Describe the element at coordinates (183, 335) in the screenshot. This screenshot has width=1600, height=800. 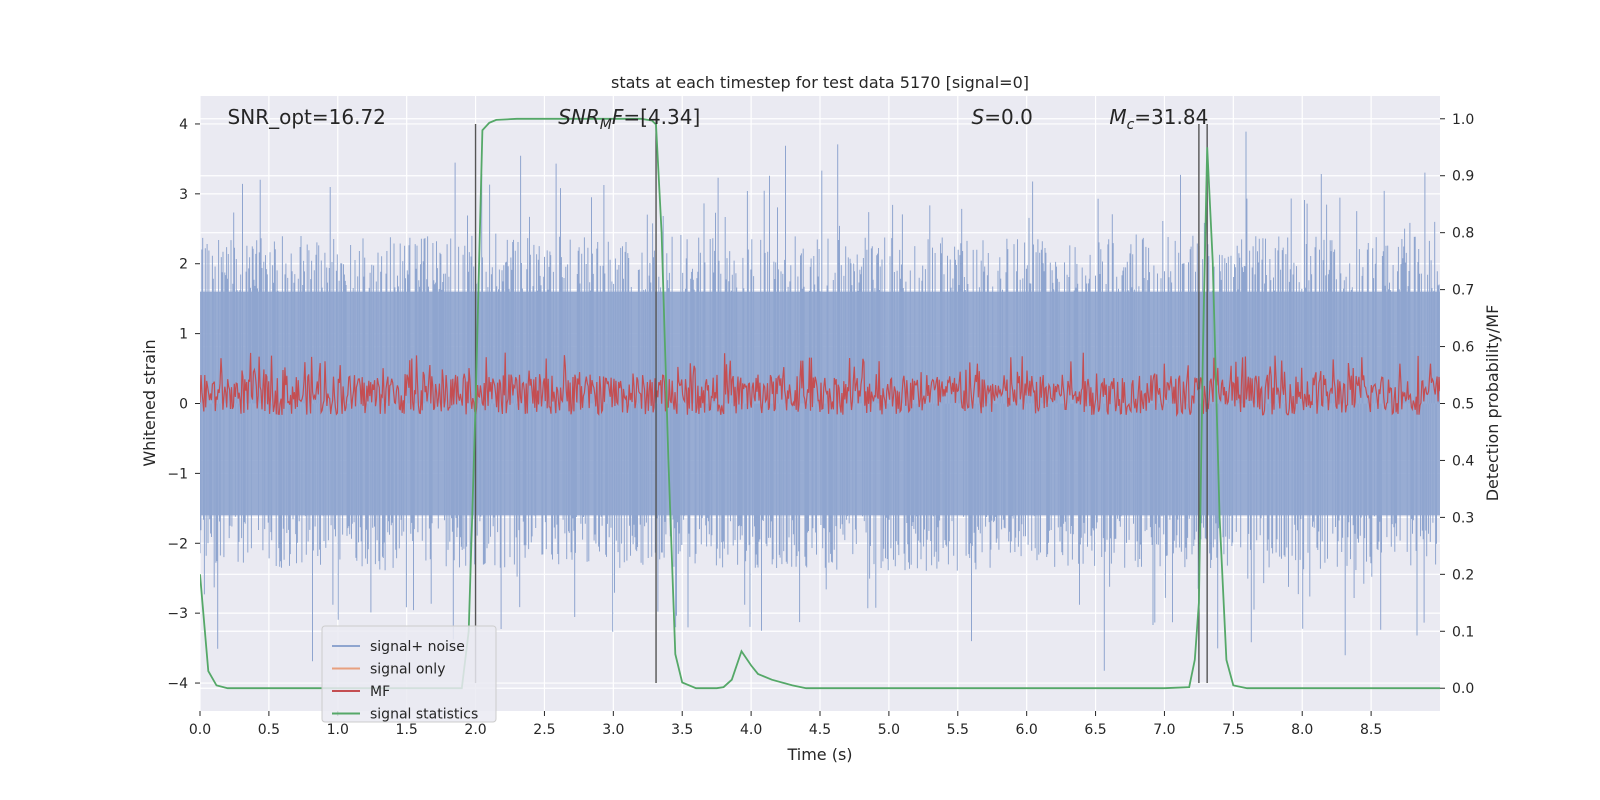
I see `y-left-tick-label: 1` at that location.